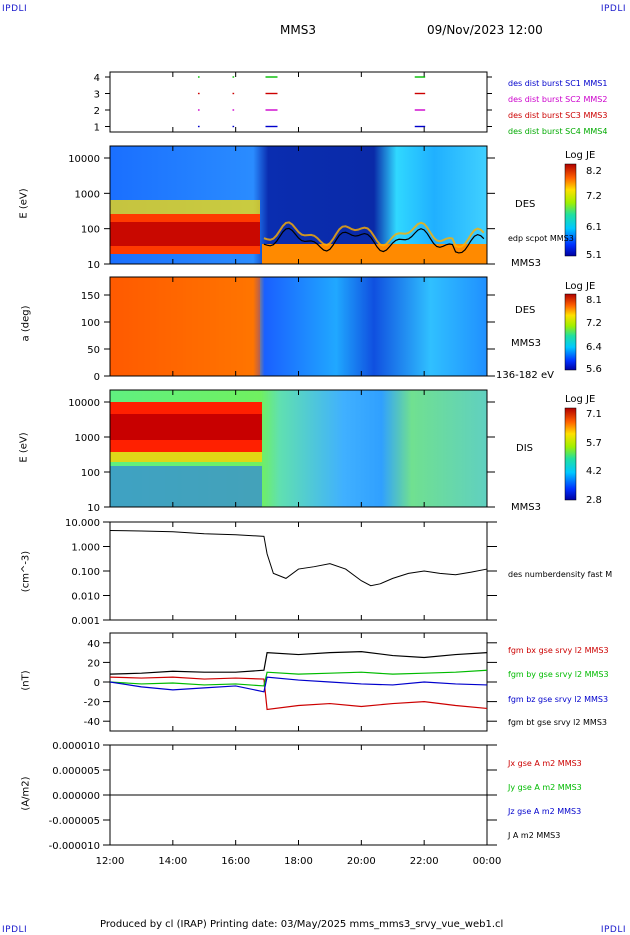 This screenshot has width=630, height=935. I want to click on dis-energy-ytick-label: 1000, so click(87, 438).